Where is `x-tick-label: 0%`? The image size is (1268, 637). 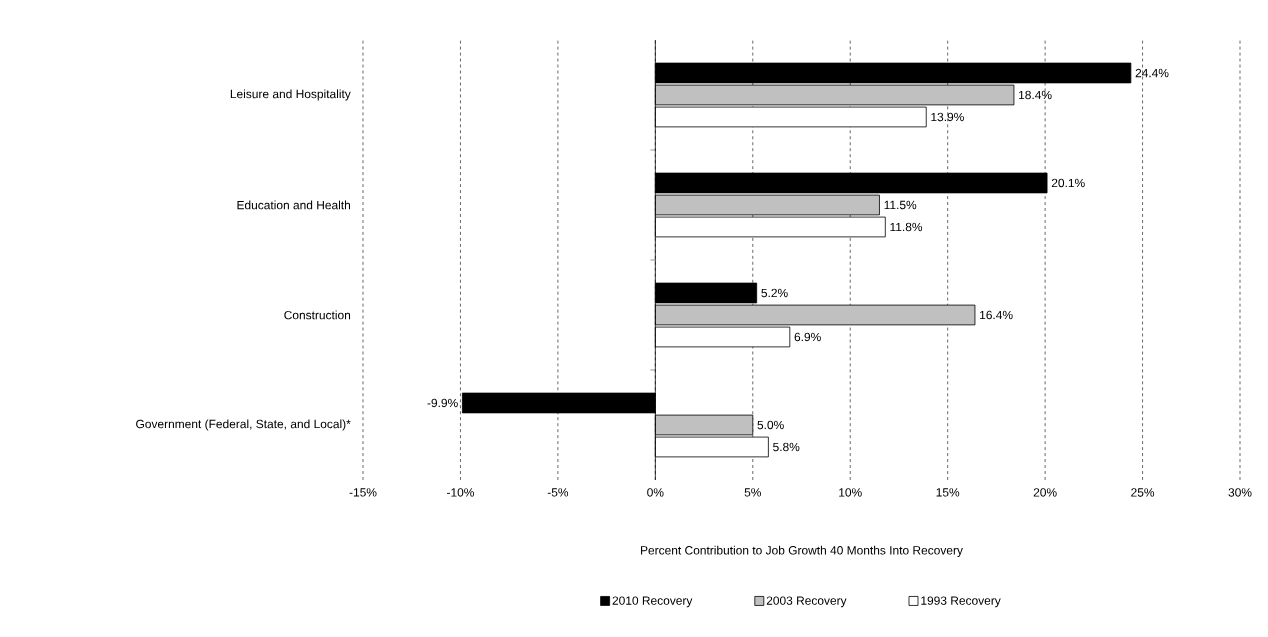
x-tick-label: 0% is located at coordinates (655, 492).